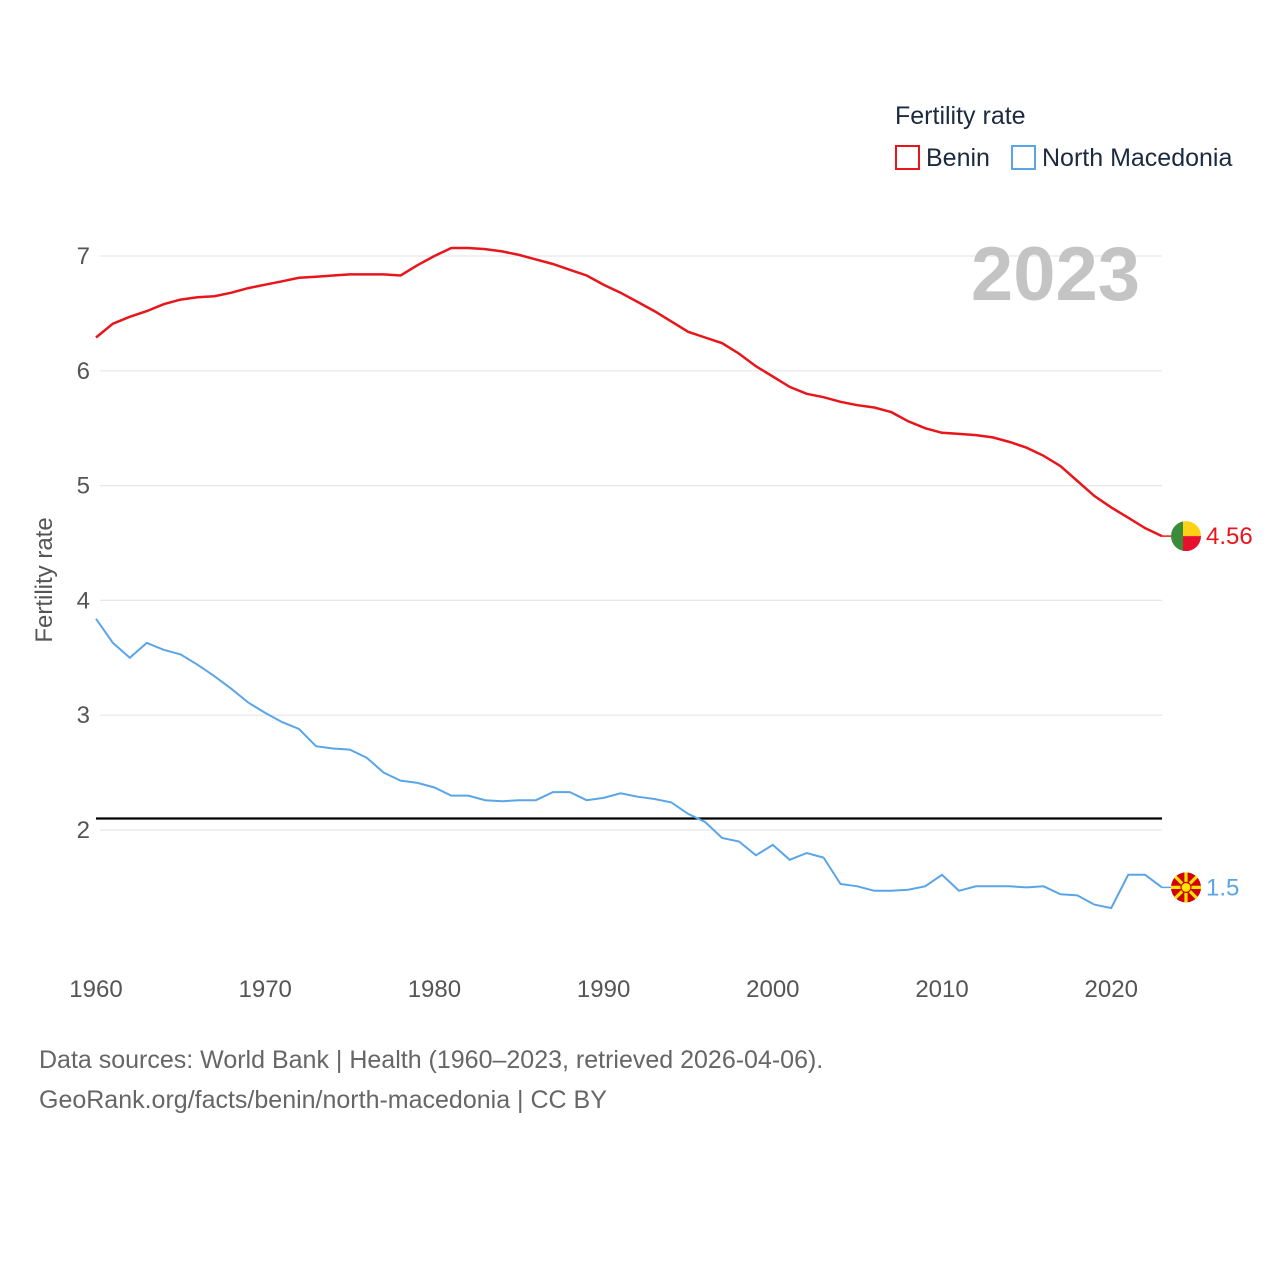  I want to click on x-axis-ticks: 1960 1970 1980 1990 2000 2010 2020, so click(603, 989).